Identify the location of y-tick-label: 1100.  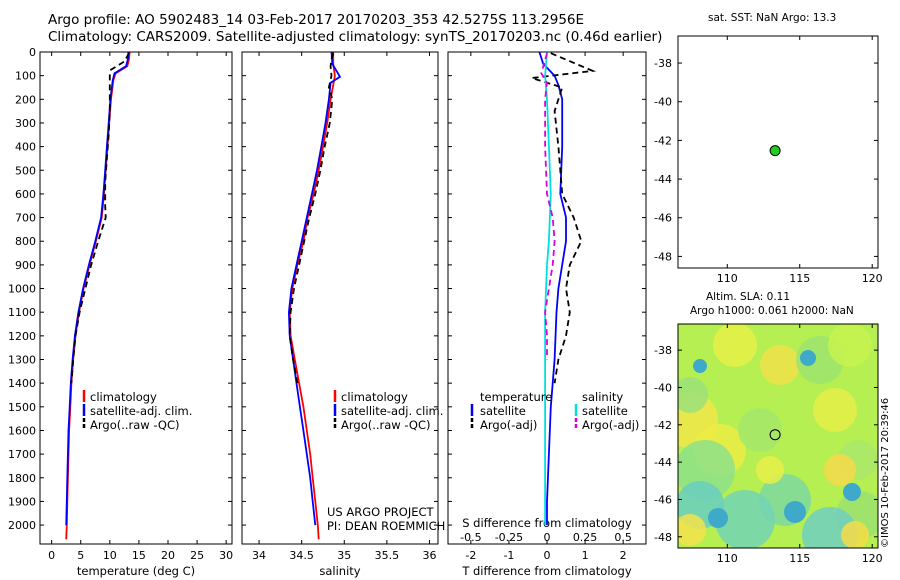
(22, 312).